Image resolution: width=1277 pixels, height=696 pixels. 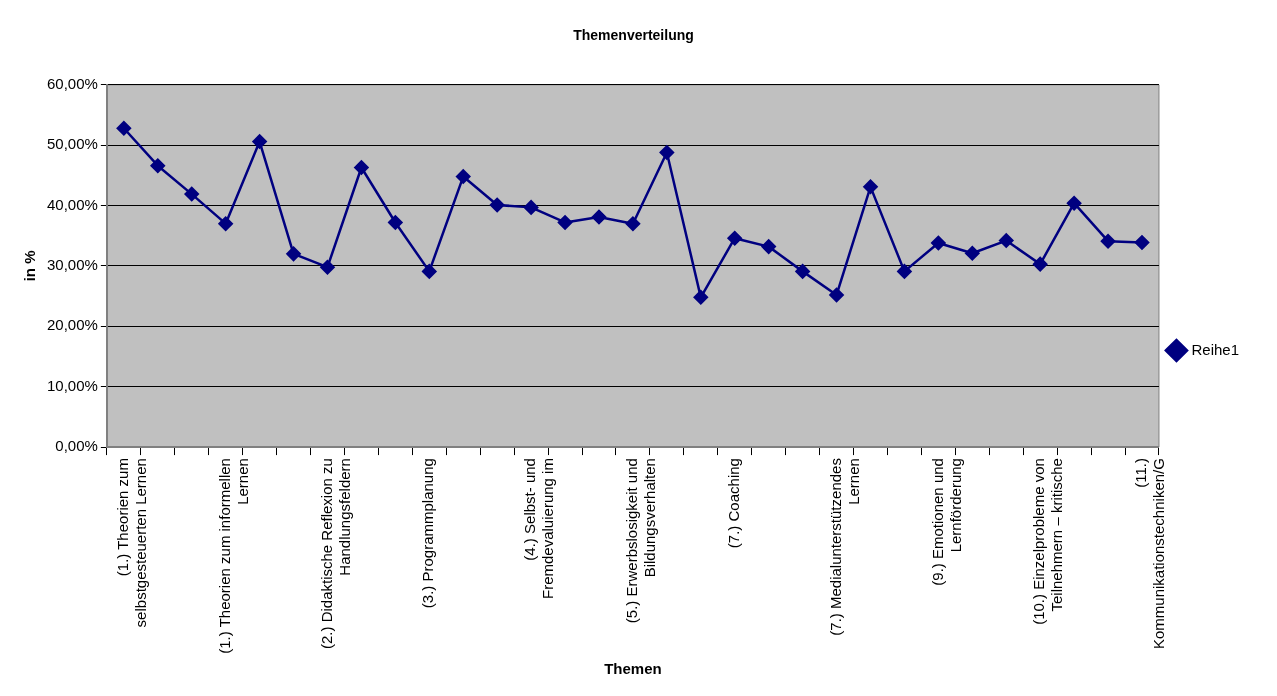 I want to click on y-tick-label: 60,00%, so click(x=72, y=83).